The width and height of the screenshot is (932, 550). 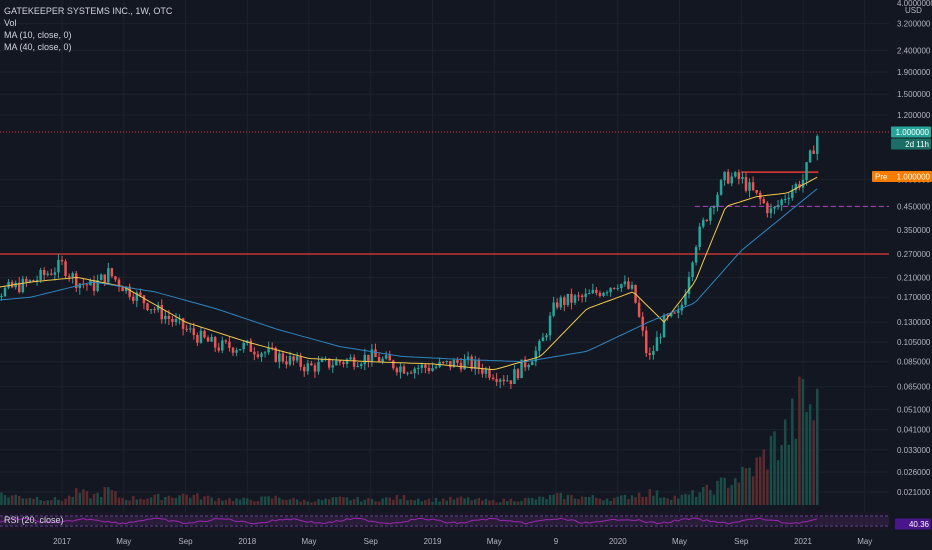 I want to click on pre-price: 1.000000, so click(x=914, y=177).